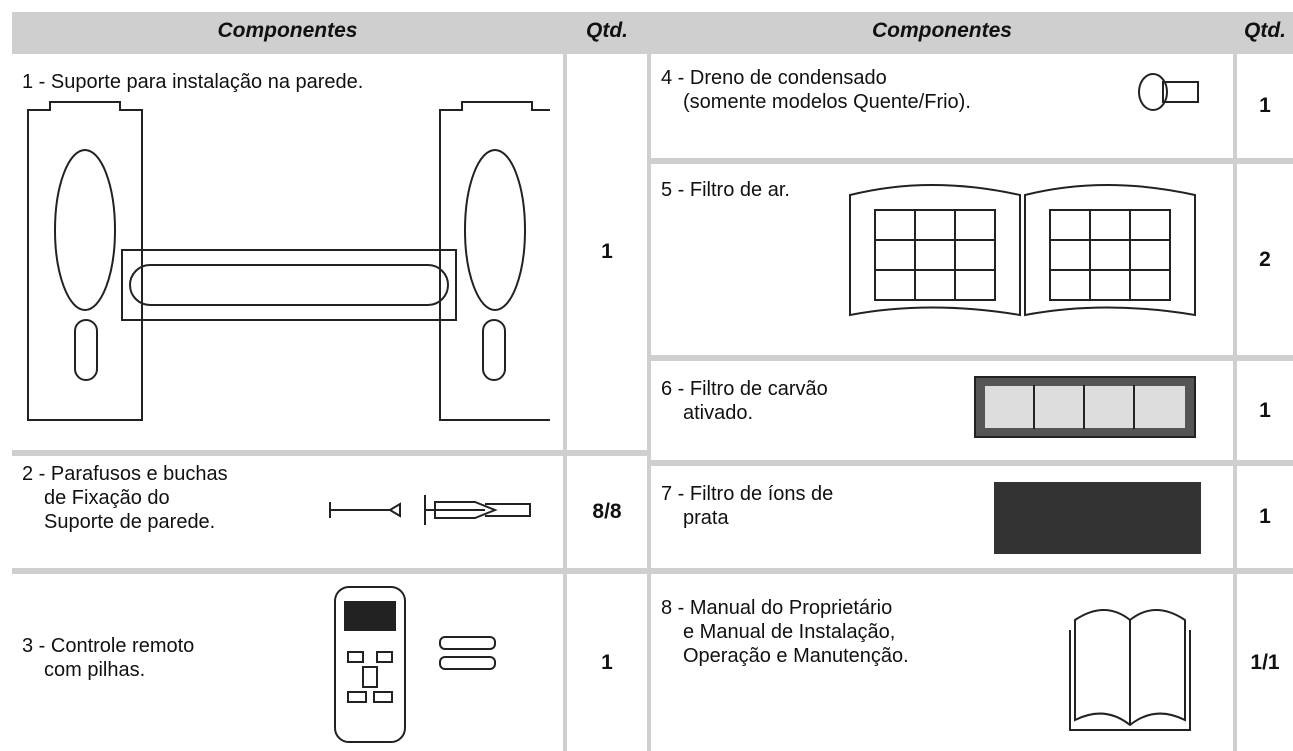  What do you see at coordinates (125, 474) in the screenshot?
I see `text-line: 2 - Parafusos e buchas` at bounding box center [125, 474].